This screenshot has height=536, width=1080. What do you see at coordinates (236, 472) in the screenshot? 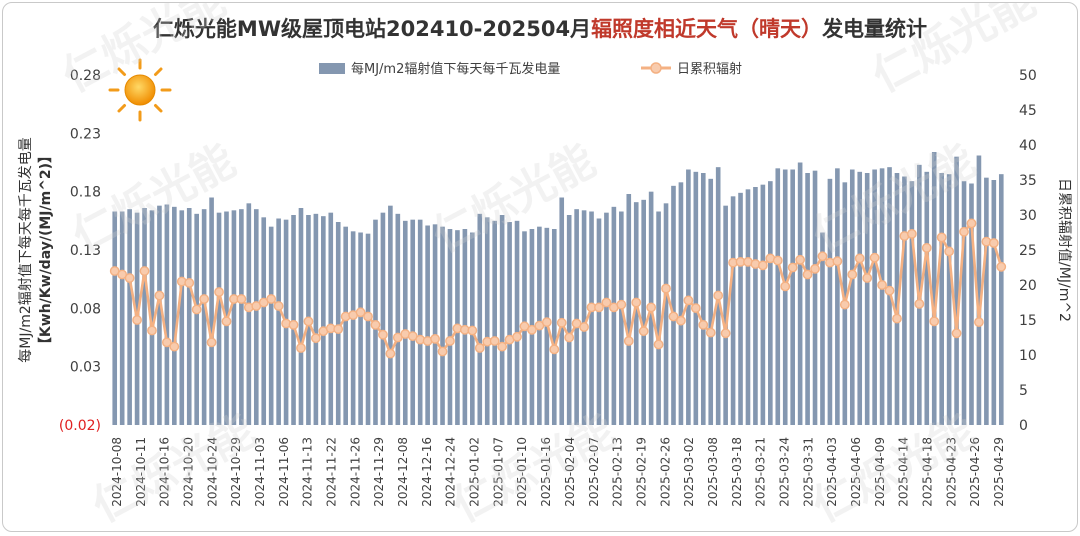
I see `x-tick-label: 2024-10-29` at bounding box center [236, 472].